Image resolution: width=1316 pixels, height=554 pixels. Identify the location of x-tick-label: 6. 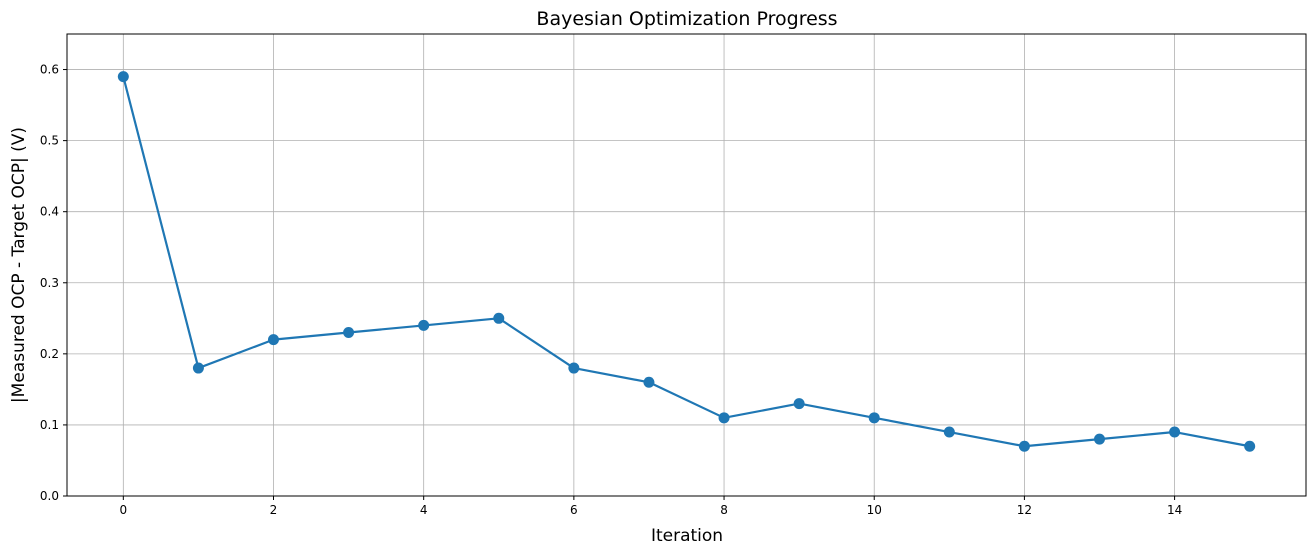
(574, 510).